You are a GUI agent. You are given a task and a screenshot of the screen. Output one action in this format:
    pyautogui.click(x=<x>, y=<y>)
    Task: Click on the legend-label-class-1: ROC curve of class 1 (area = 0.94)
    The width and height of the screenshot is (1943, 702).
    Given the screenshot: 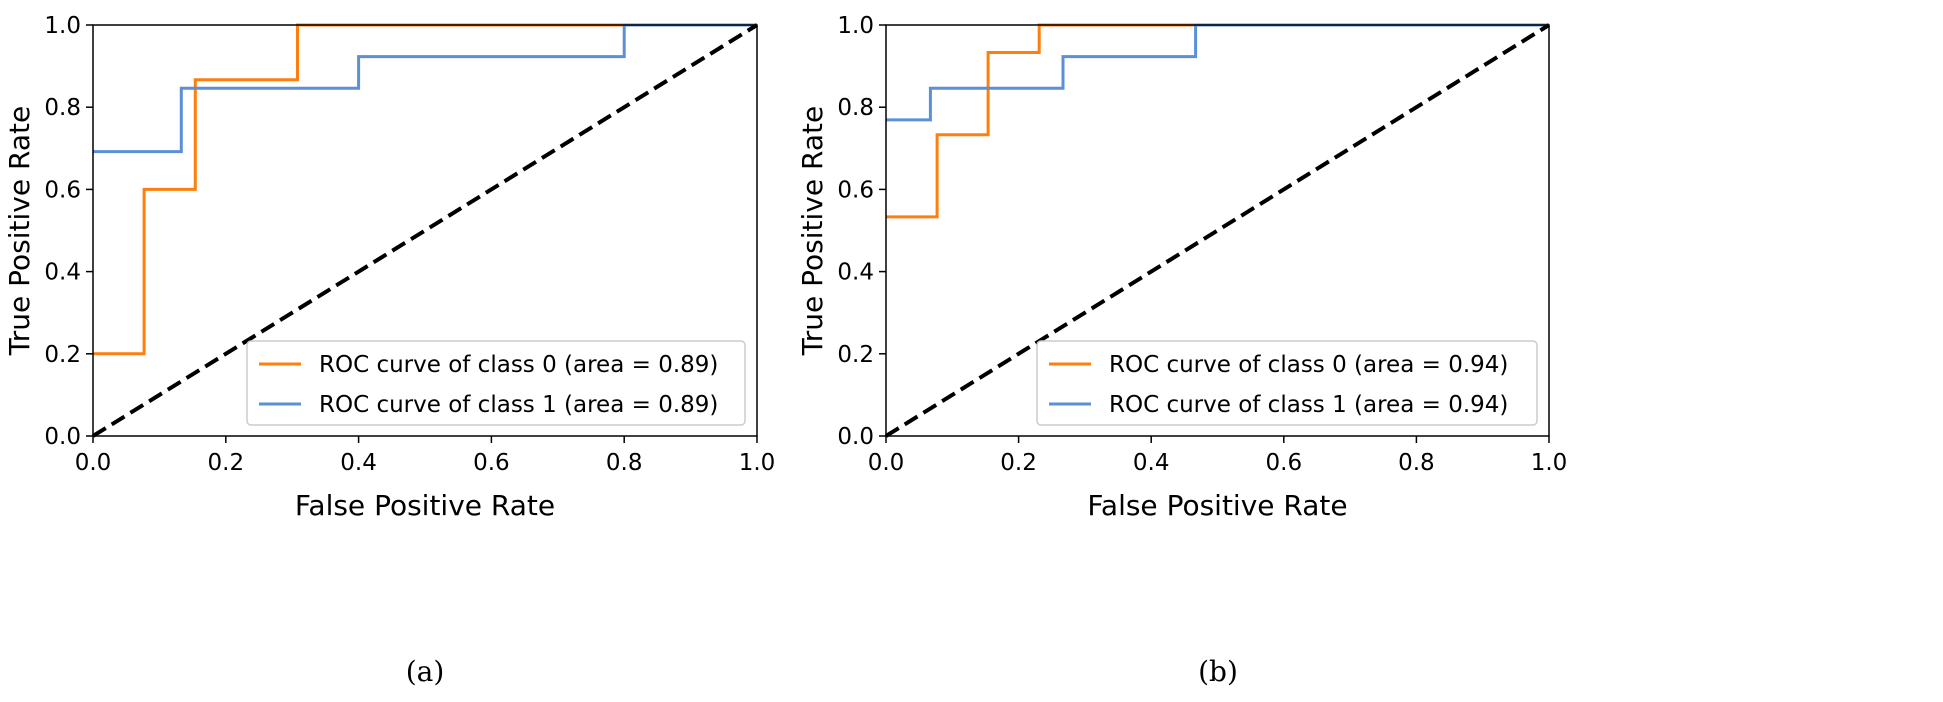 What is the action you would take?
    pyautogui.click(x=1308, y=405)
    